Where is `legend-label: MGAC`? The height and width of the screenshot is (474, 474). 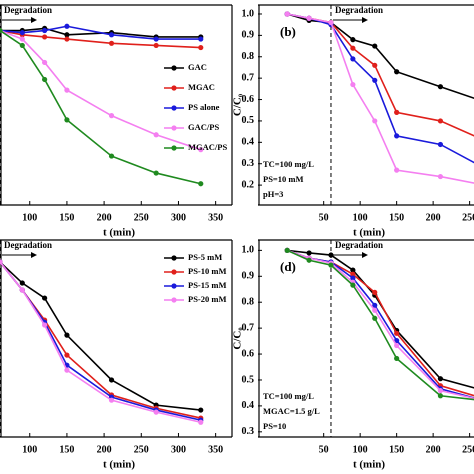 legend-label: MGAC is located at coordinates (201, 87).